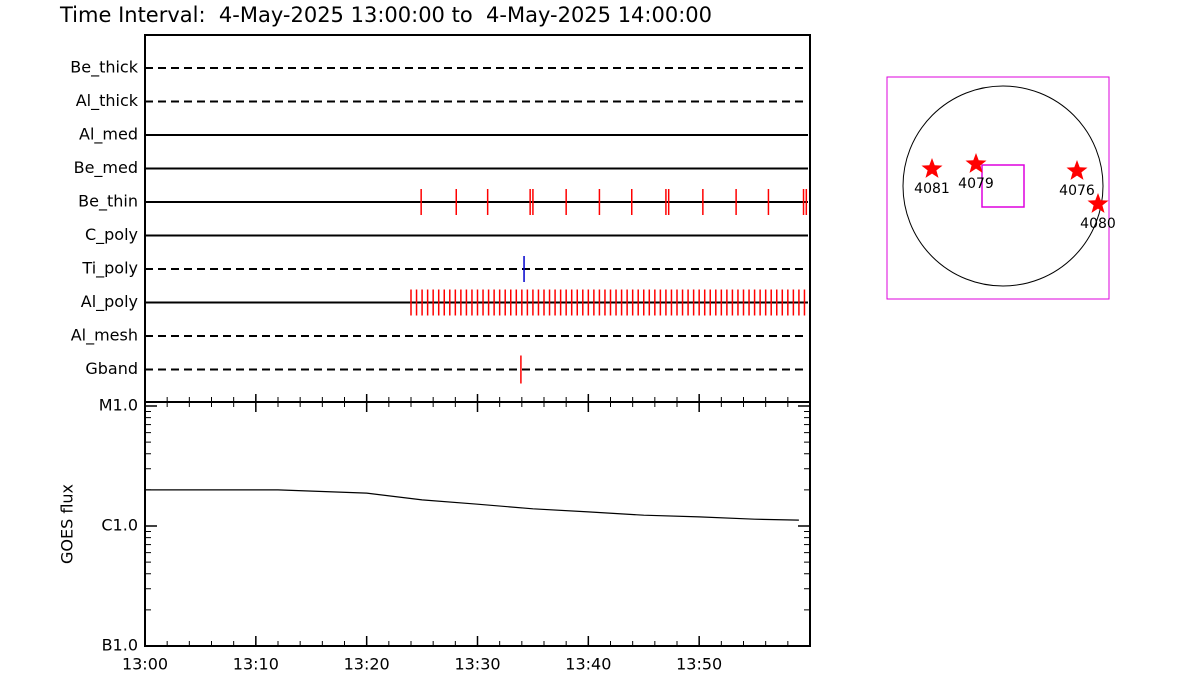 This screenshot has height=700, width=1200. Describe the element at coordinates (472, 505) in the screenshot. I see `goes-line` at that location.